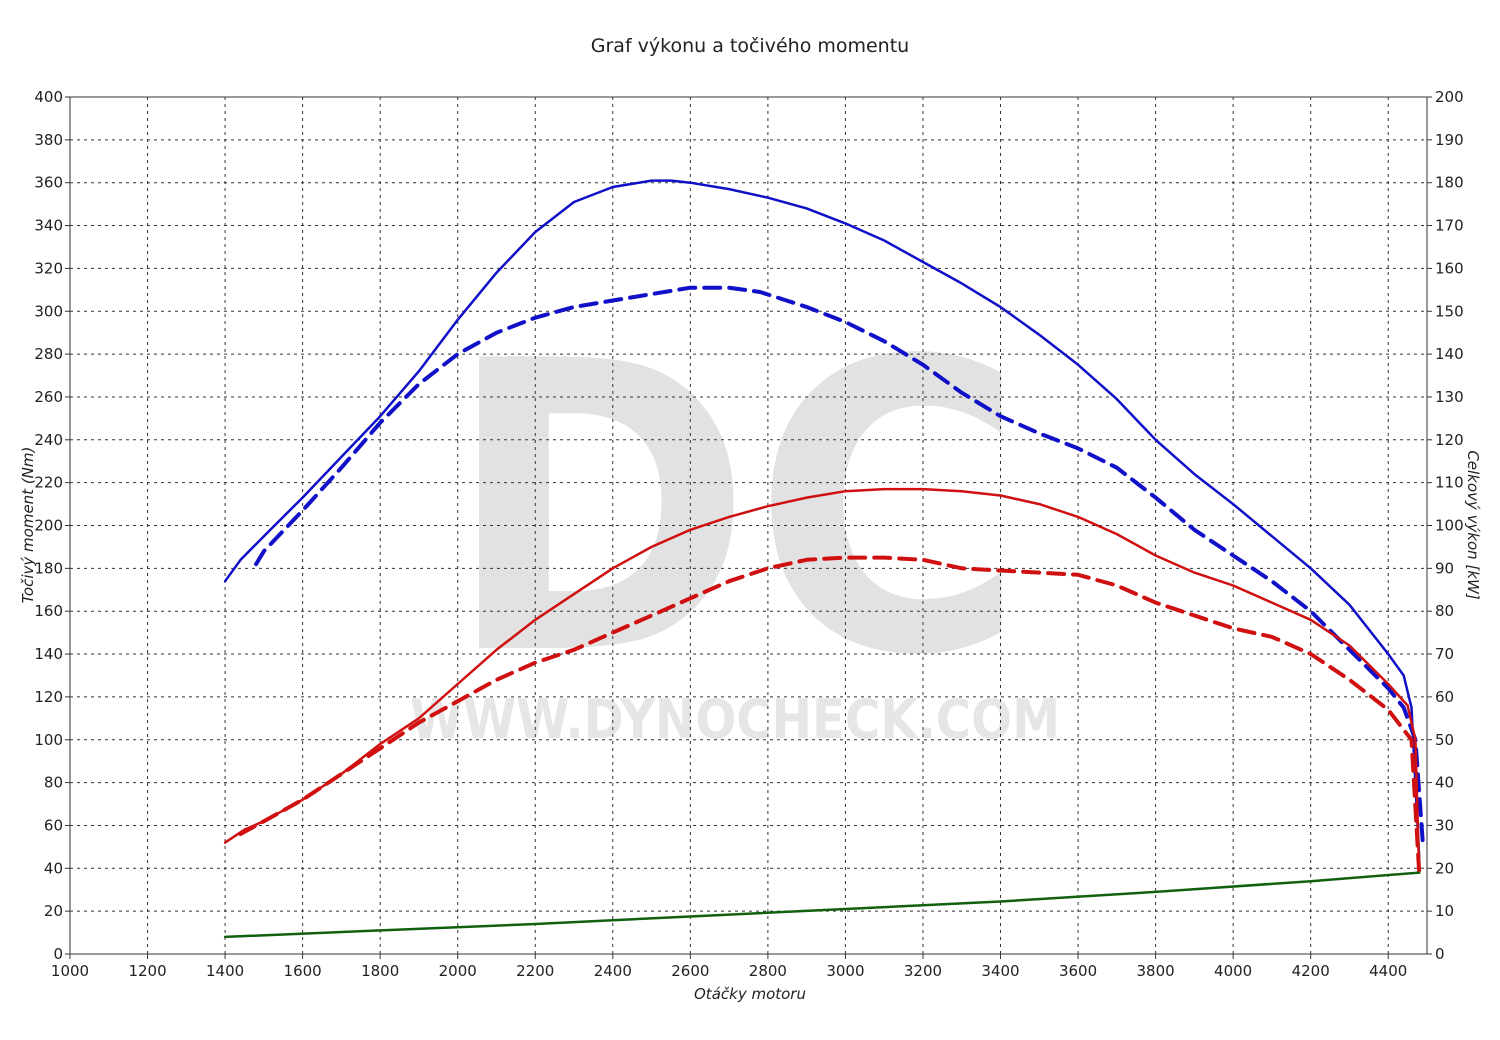  What do you see at coordinates (225, 971) in the screenshot?
I see `x-tick-label: 1400` at bounding box center [225, 971].